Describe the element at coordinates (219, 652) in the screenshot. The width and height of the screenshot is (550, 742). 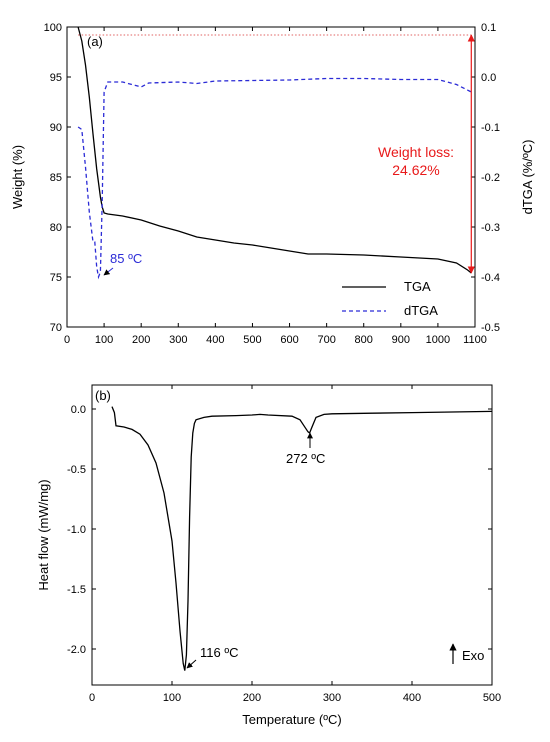
I see `annotation-116c: 116 ºC` at that location.